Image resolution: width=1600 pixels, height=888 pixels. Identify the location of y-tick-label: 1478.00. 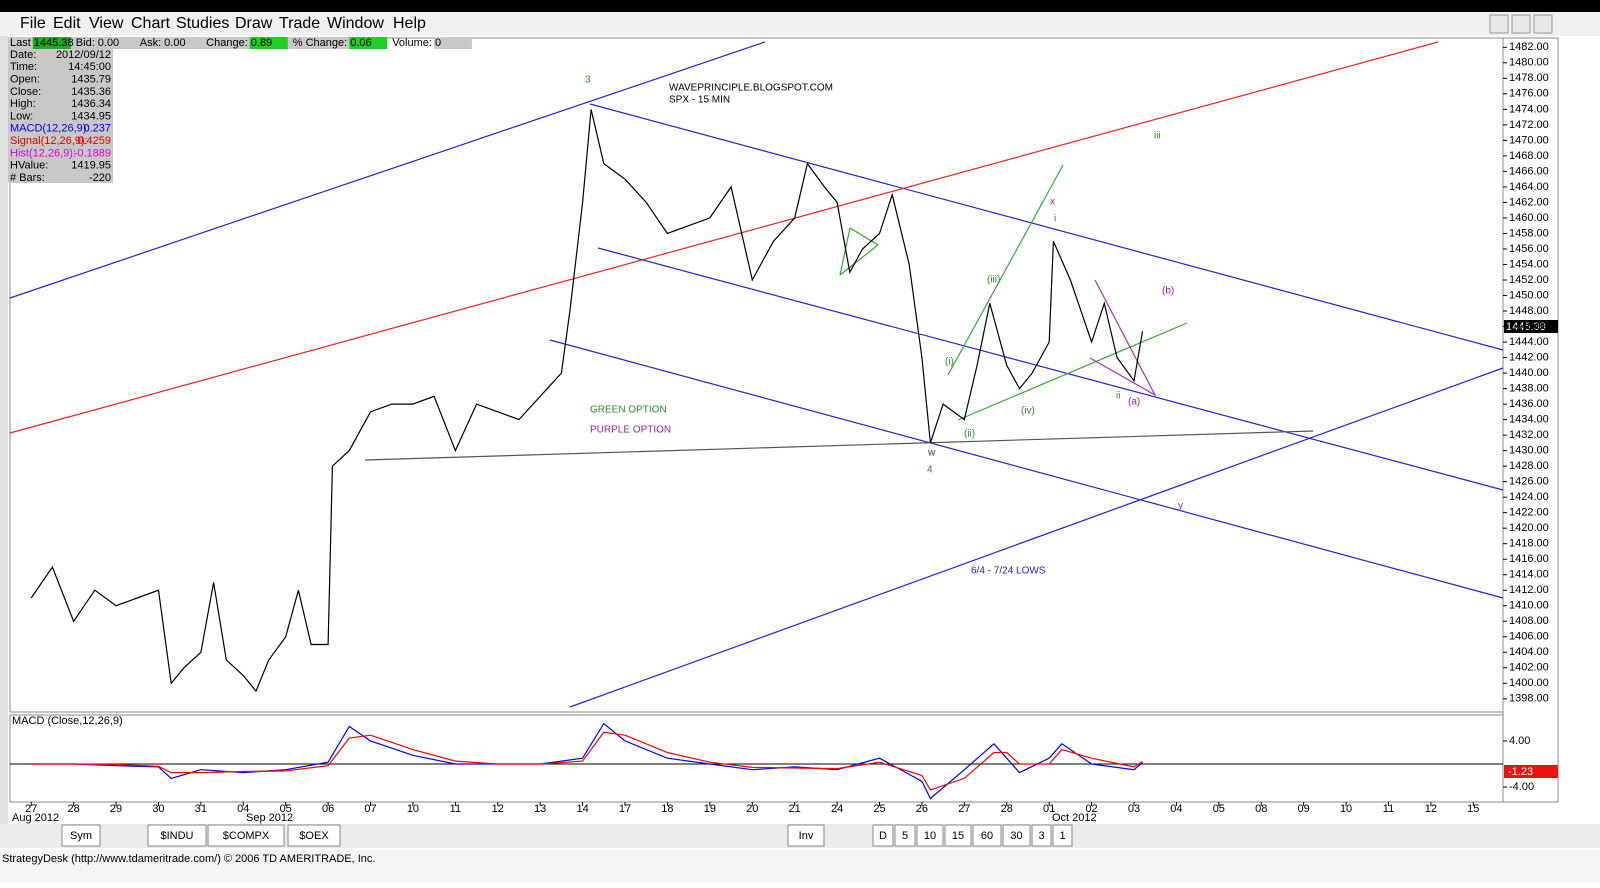
(1529, 78).